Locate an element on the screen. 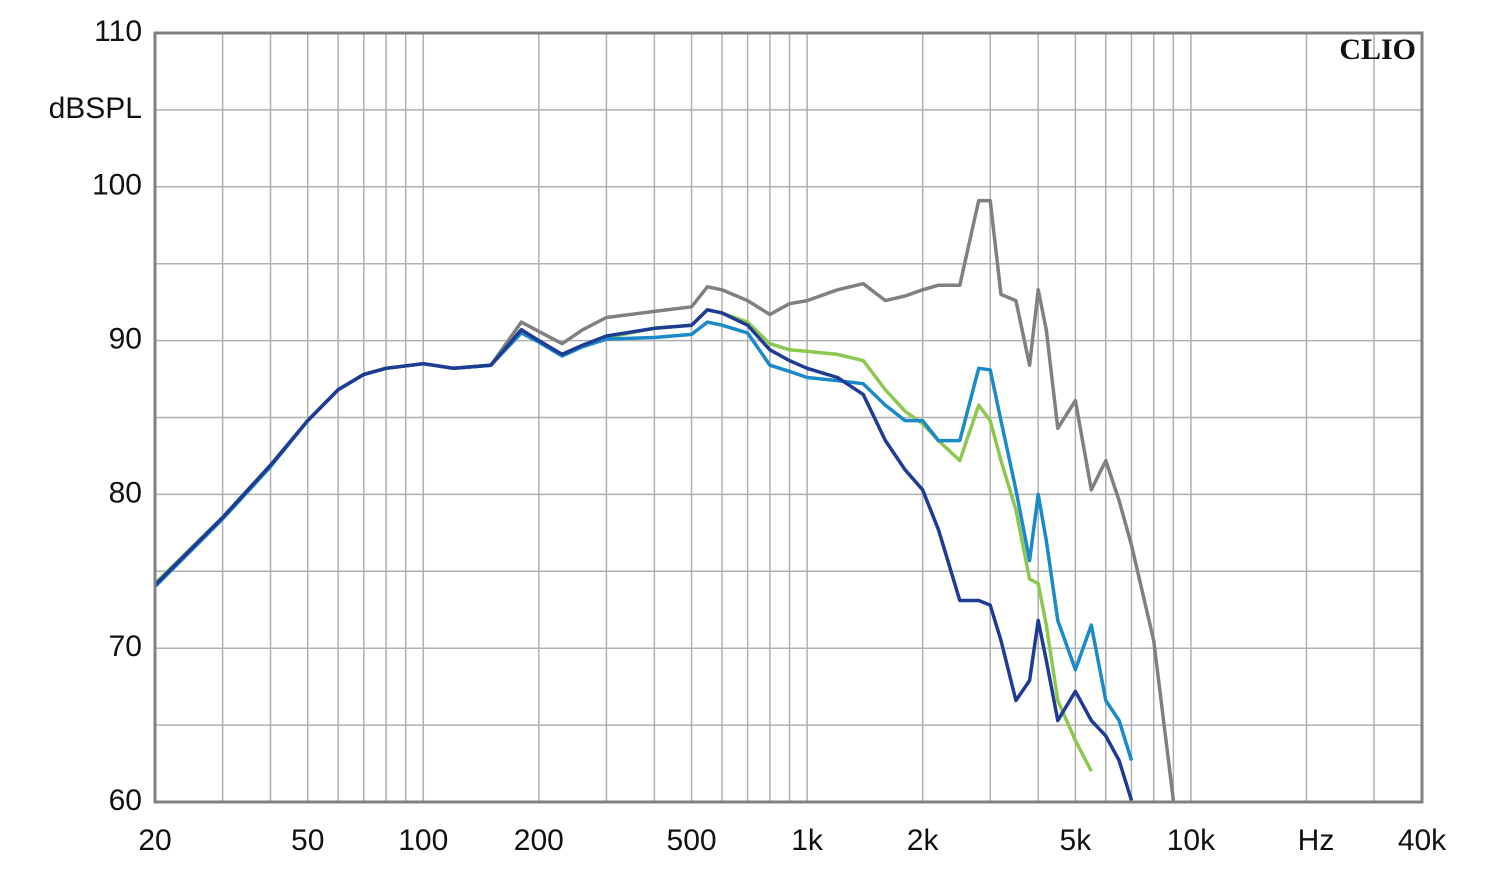 Image resolution: width=1500 pixels, height=870 pixels. x-tick-label: 10k is located at coordinates (1191, 840).